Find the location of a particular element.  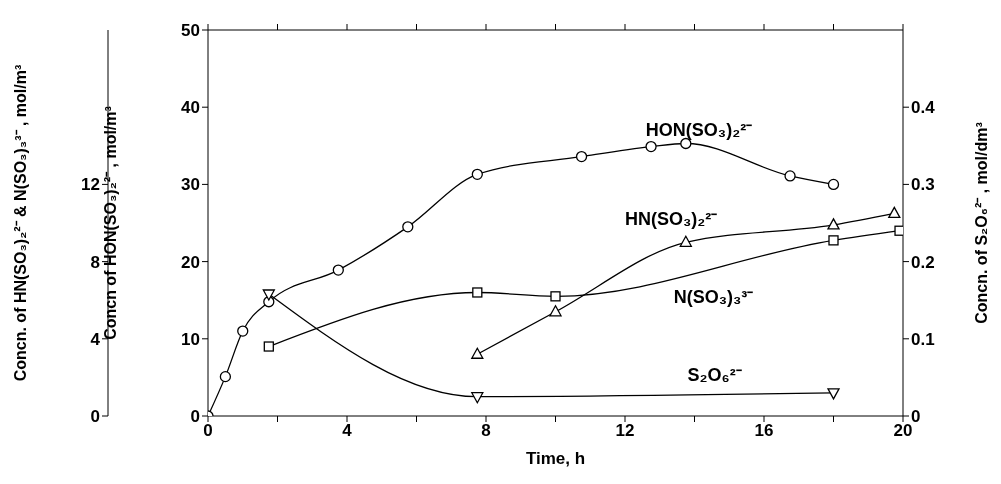

y-tick-label: 30 is located at coordinates (190, 185).